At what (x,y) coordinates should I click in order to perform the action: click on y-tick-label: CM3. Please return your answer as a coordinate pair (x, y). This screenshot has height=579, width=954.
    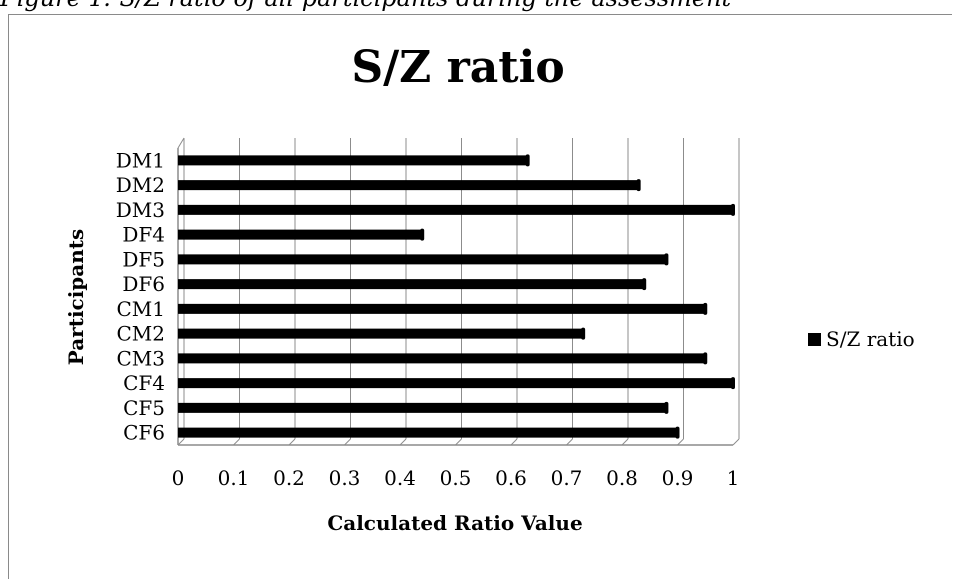
    Looking at the image, I should click on (140, 358).